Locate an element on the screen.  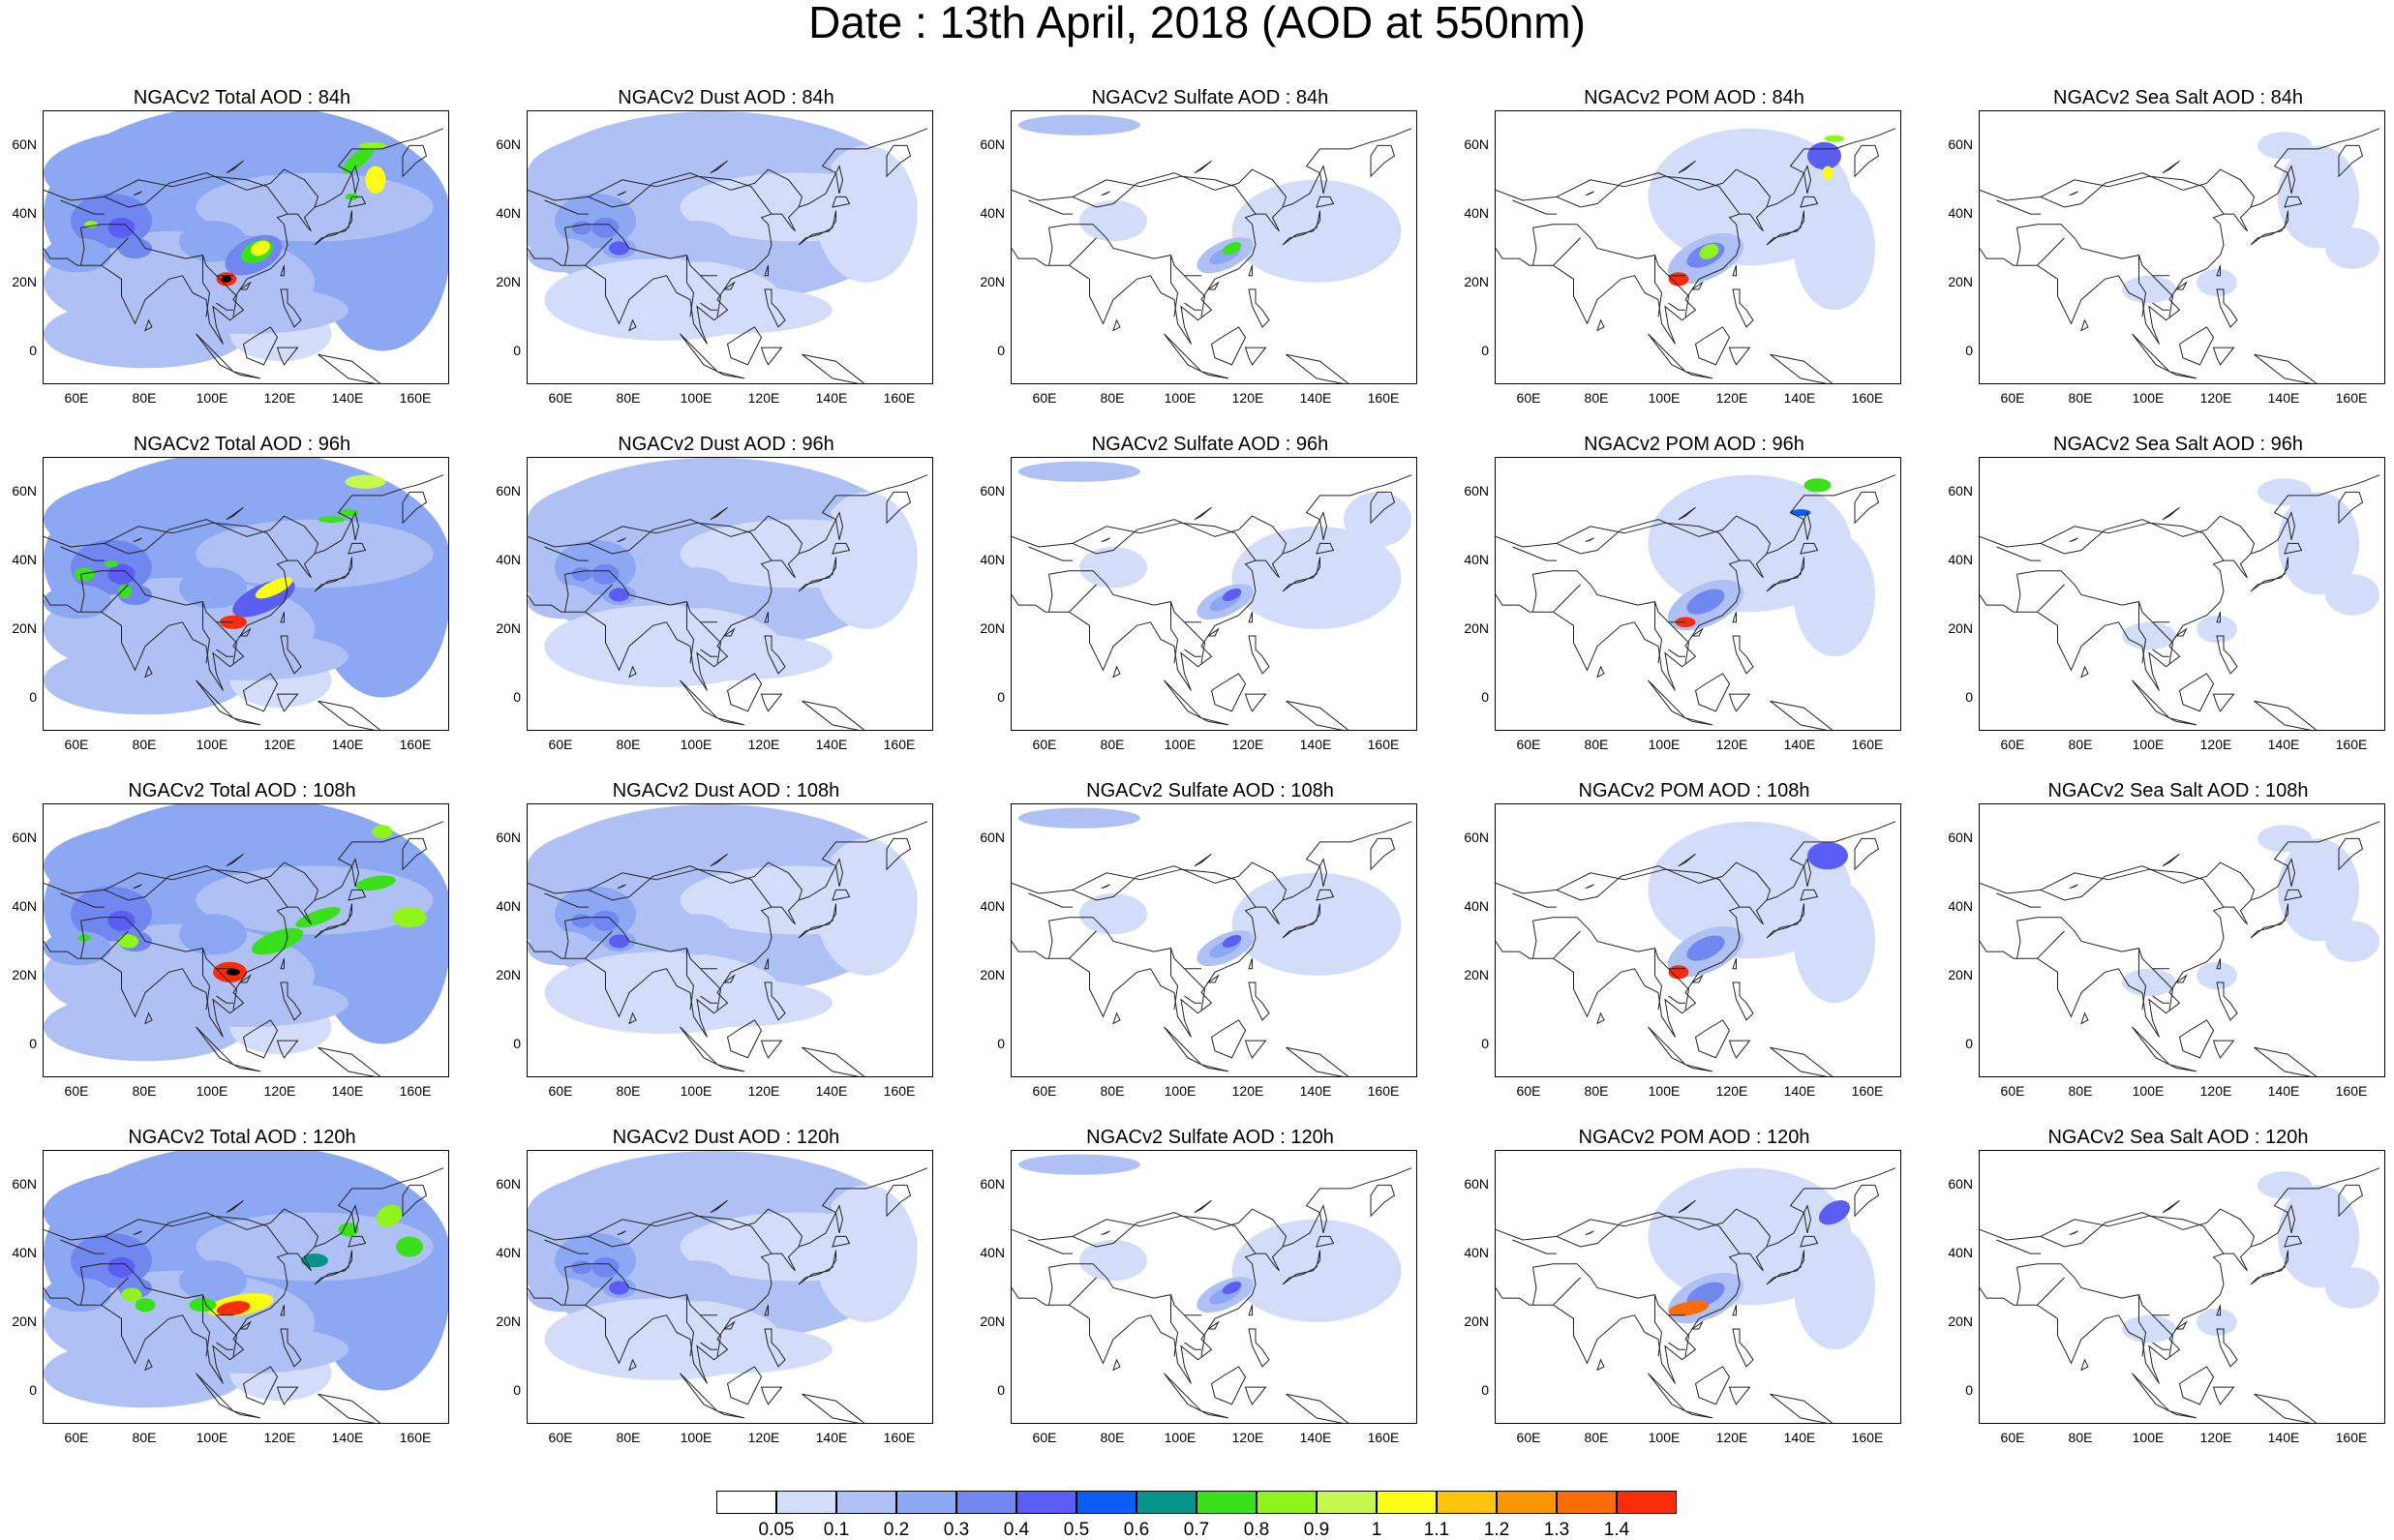
panel-title: NGACv2 Dust AOD : 108h is located at coordinates (726, 791).